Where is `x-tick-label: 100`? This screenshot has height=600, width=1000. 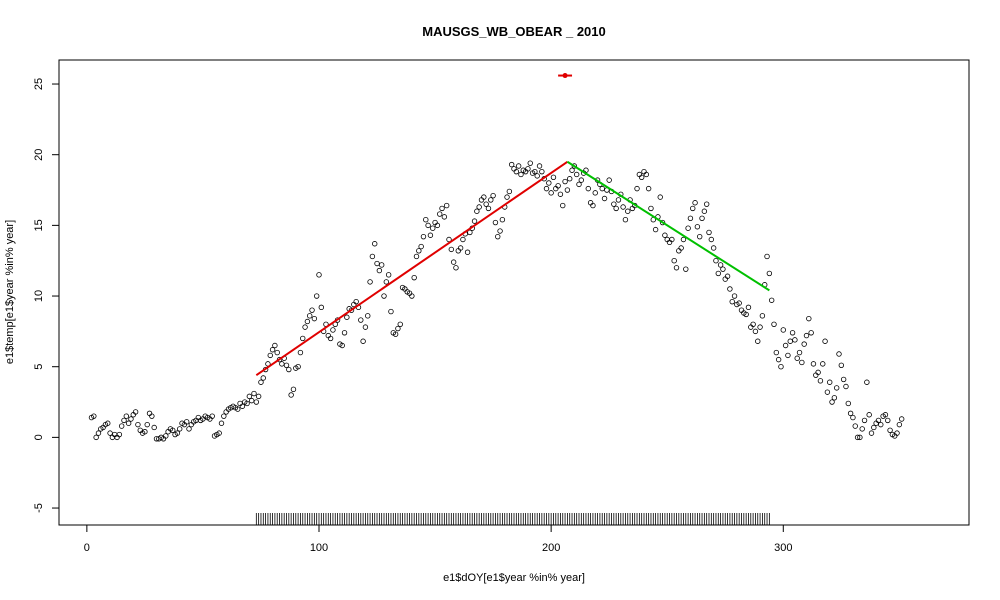
x-tick-label: 100 is located at coordinates (319, 548).